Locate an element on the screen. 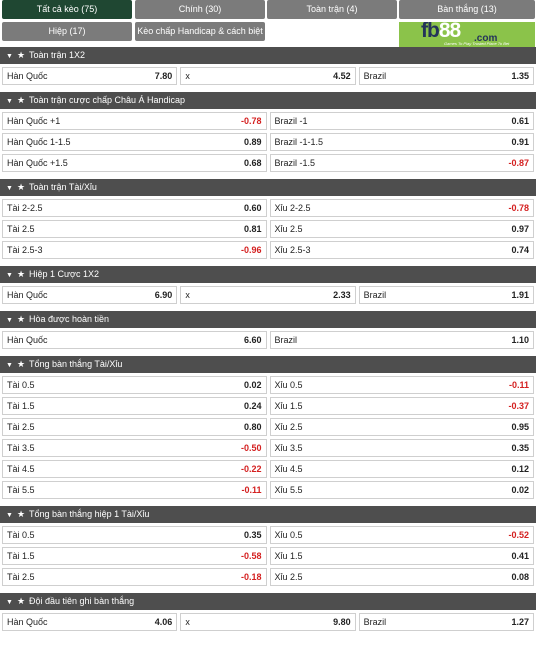  odds-cell: Xỉu 5.5 0.02 is located at coordinates (402, 490).